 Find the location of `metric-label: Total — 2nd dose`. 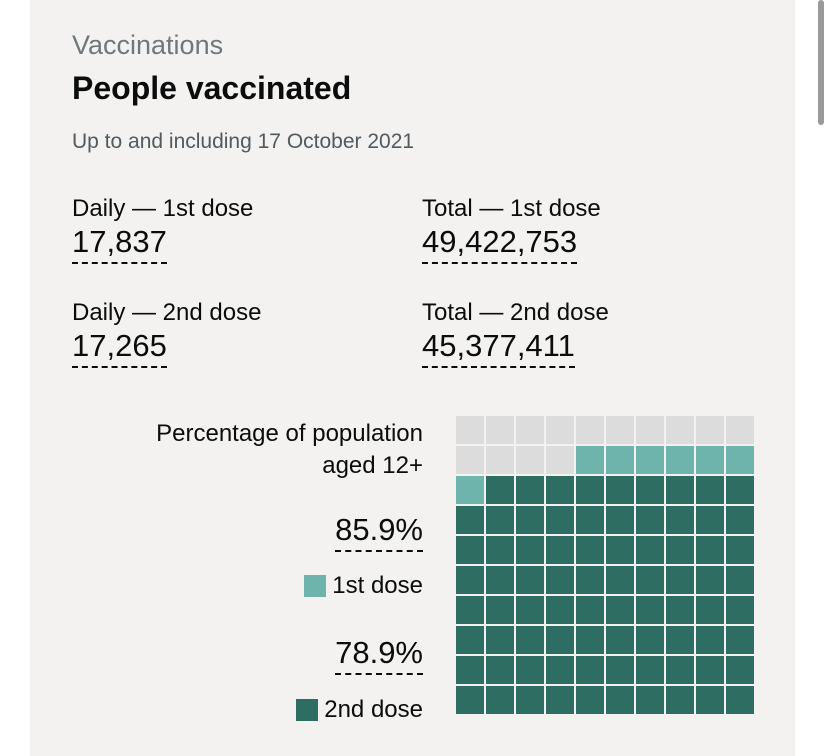

metric-label: Total — 2nd dose is located at coordinates (515, 312).